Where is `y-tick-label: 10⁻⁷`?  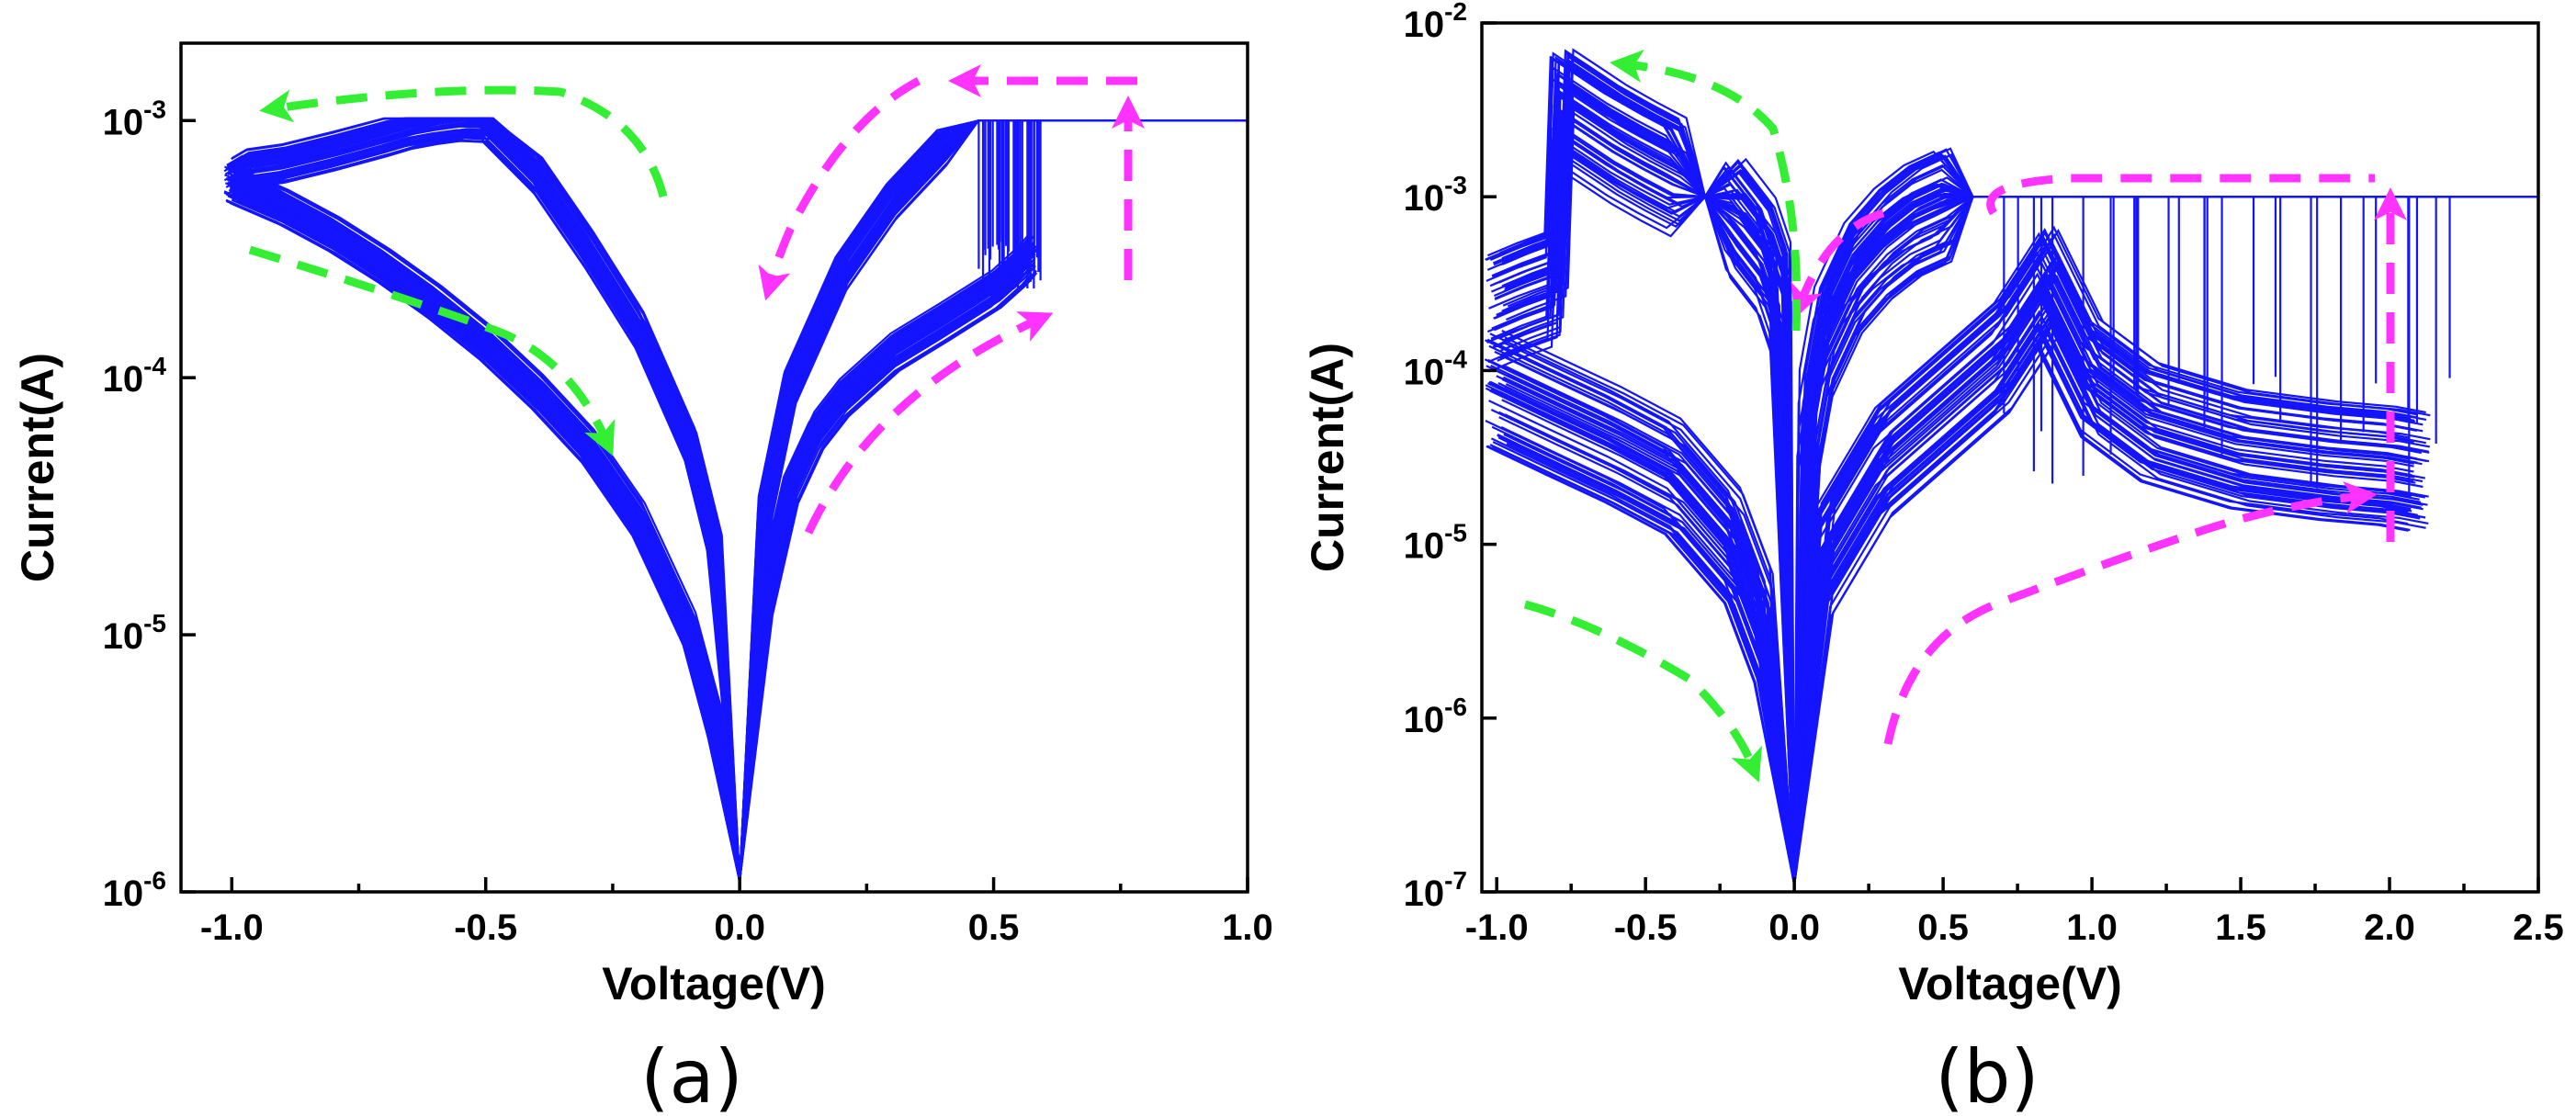 y-tick-label: 10⁻⁷ is located at coordinates (1435, 890).